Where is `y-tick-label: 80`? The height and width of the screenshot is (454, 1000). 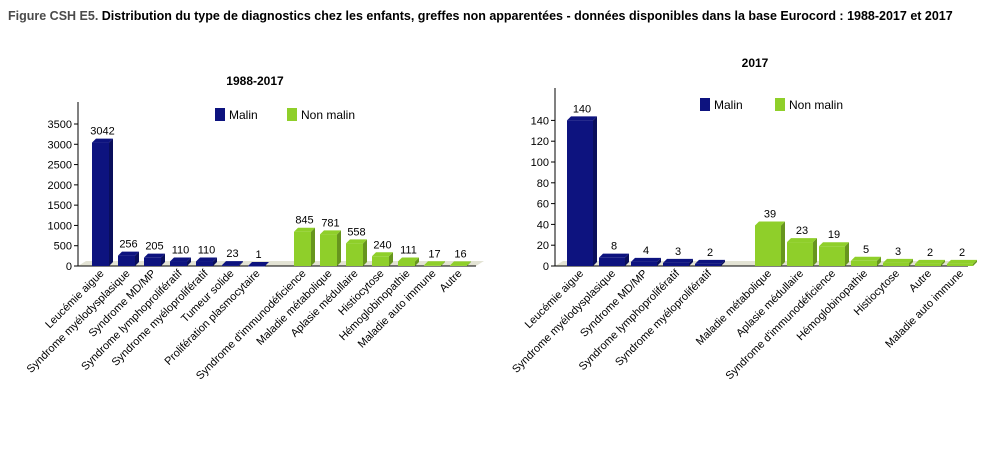
y-tick-label: 80 is located at coordinates (543, 184).